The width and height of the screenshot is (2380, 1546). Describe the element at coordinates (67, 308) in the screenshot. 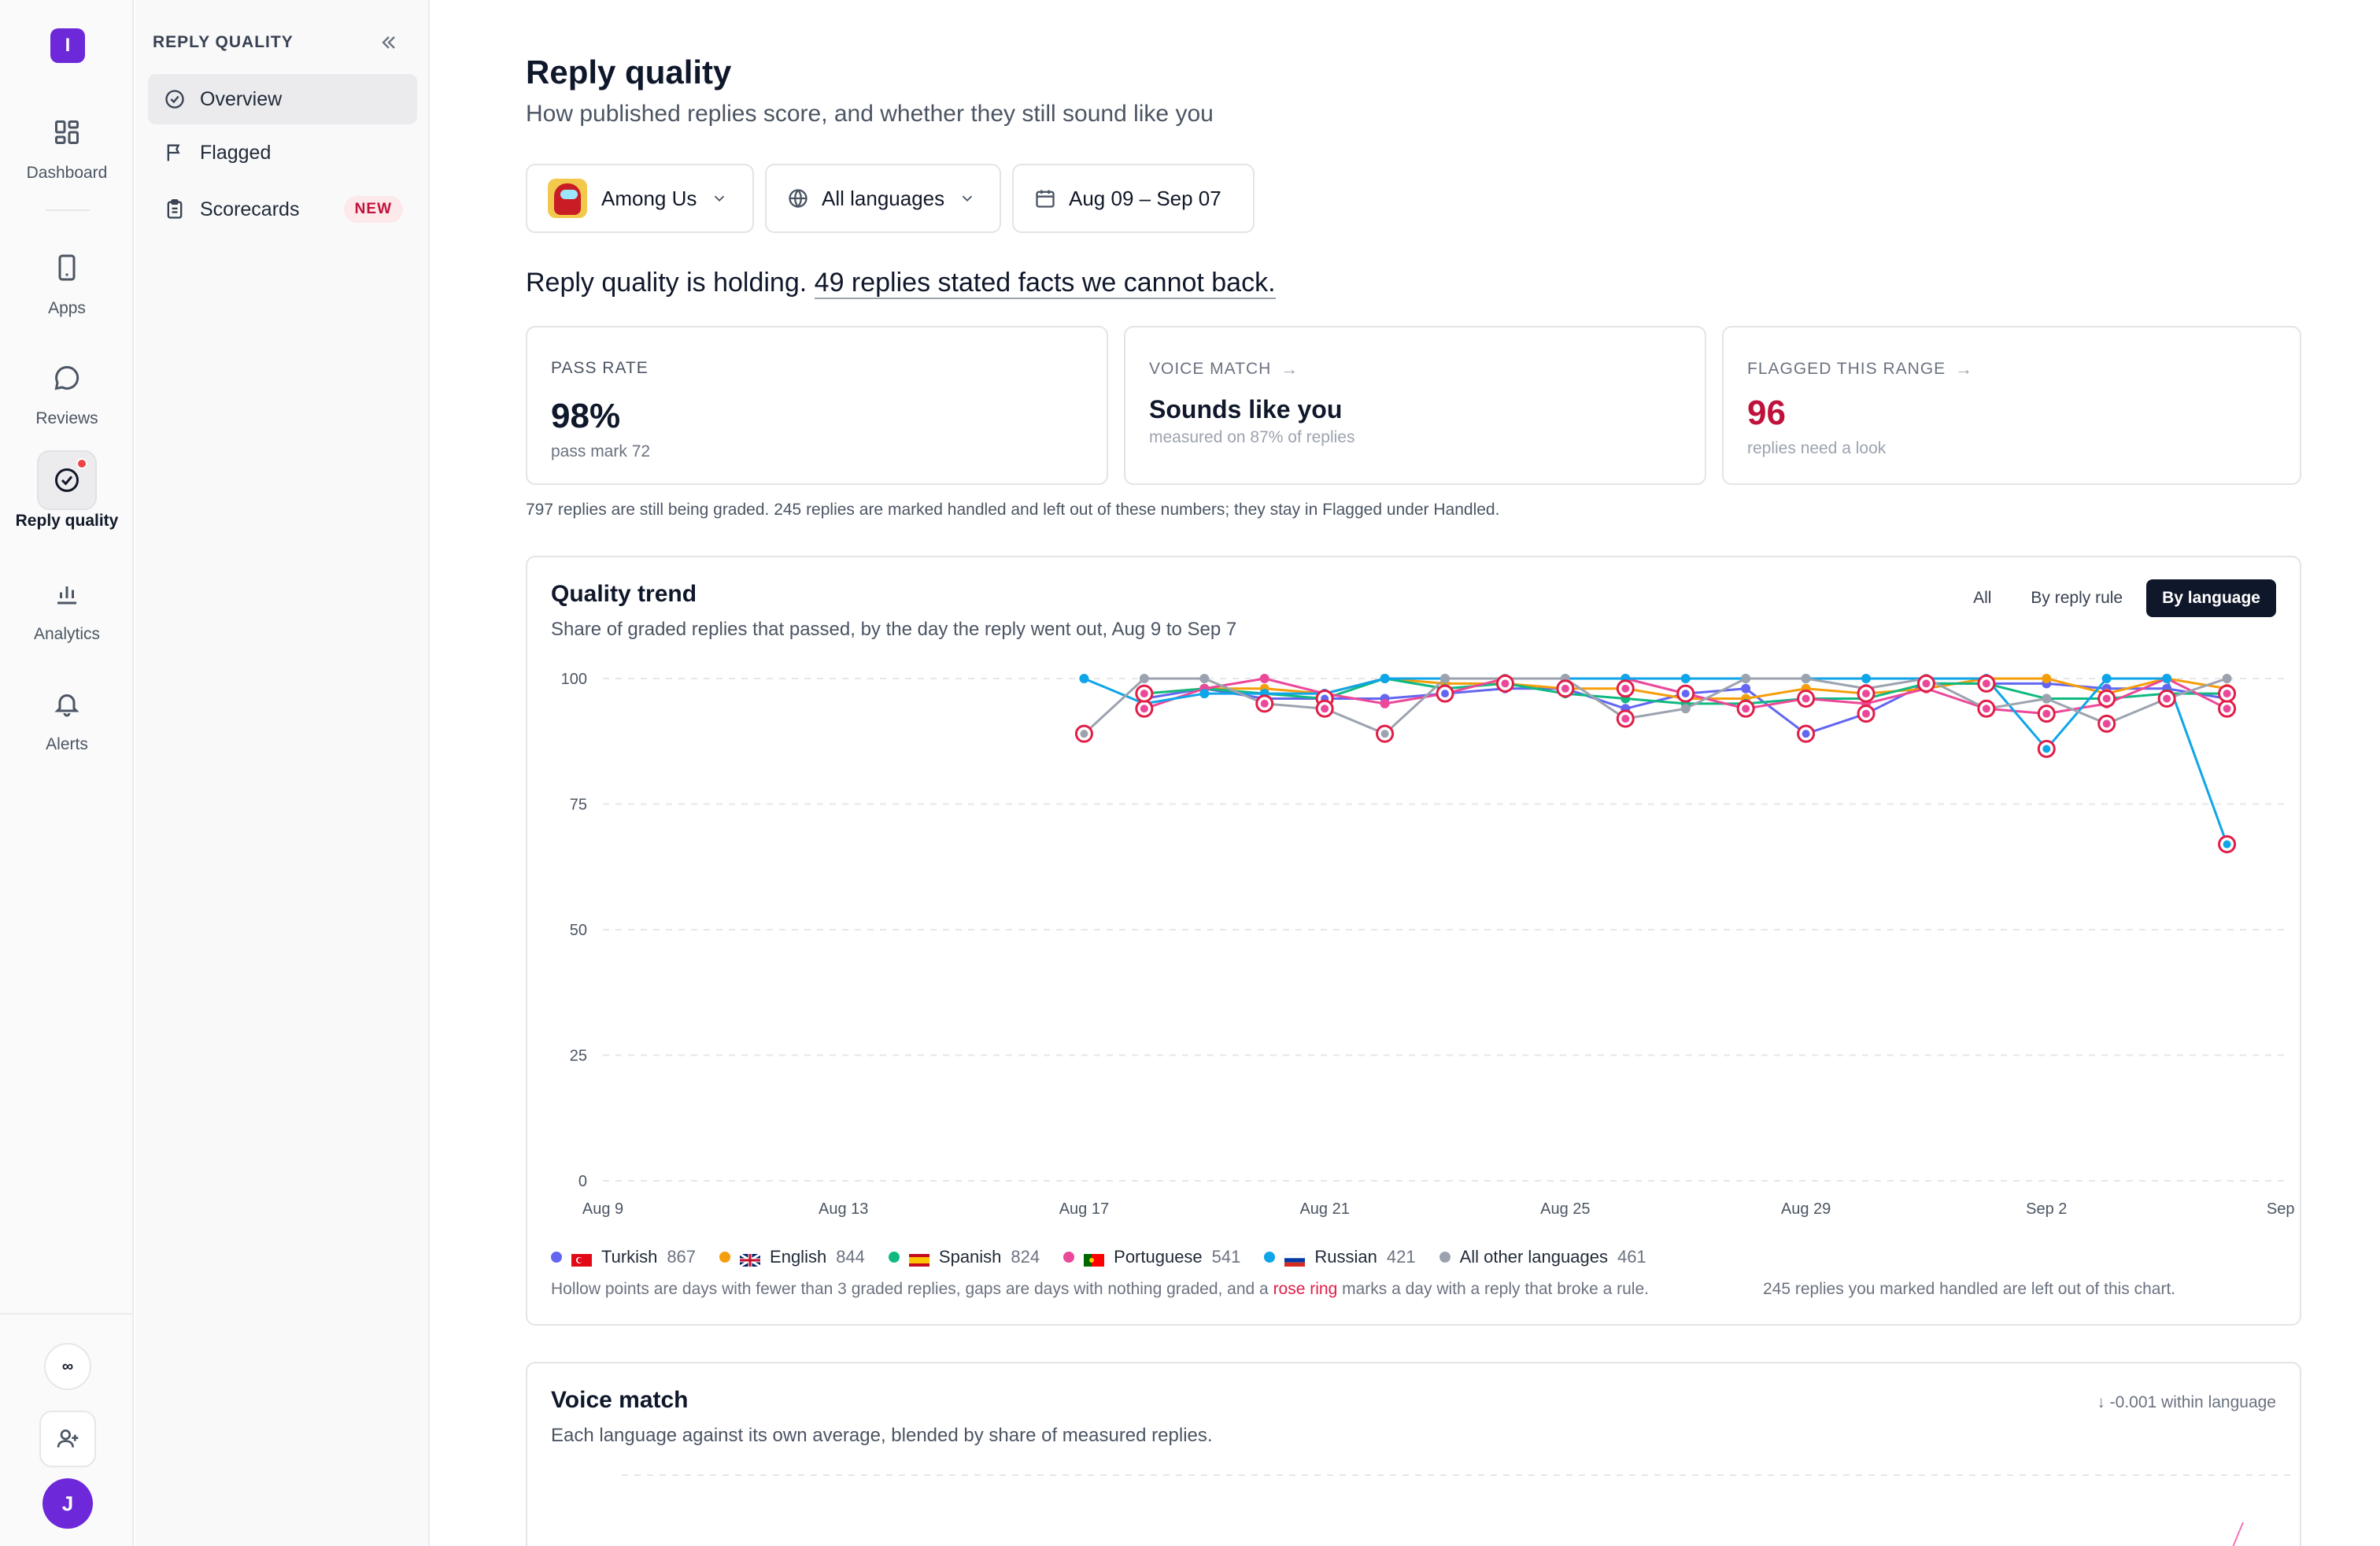

I see `rail-label: Apps` at that location.